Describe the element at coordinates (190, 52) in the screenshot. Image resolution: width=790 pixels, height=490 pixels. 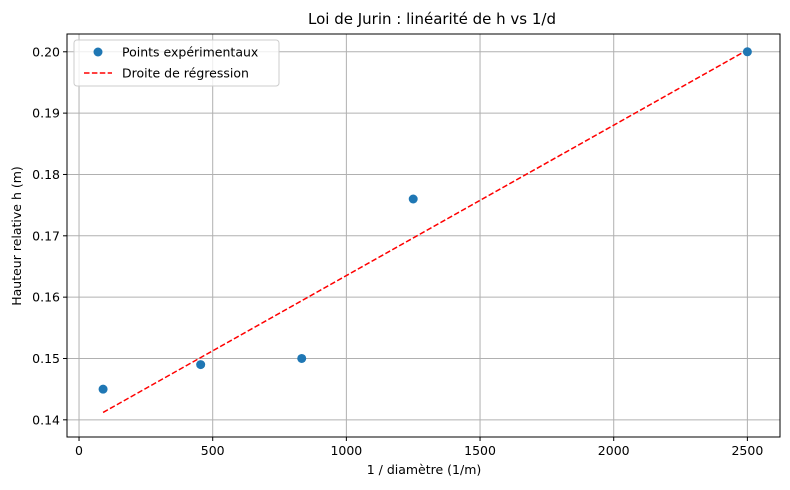
I see `legend-label-points: Points expérimentaux` at that location.